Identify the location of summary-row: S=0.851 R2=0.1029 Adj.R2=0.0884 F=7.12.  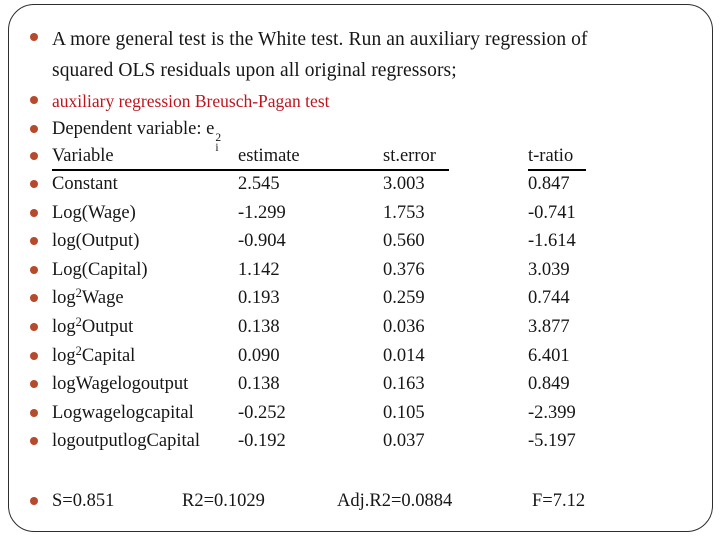
(361, 502).